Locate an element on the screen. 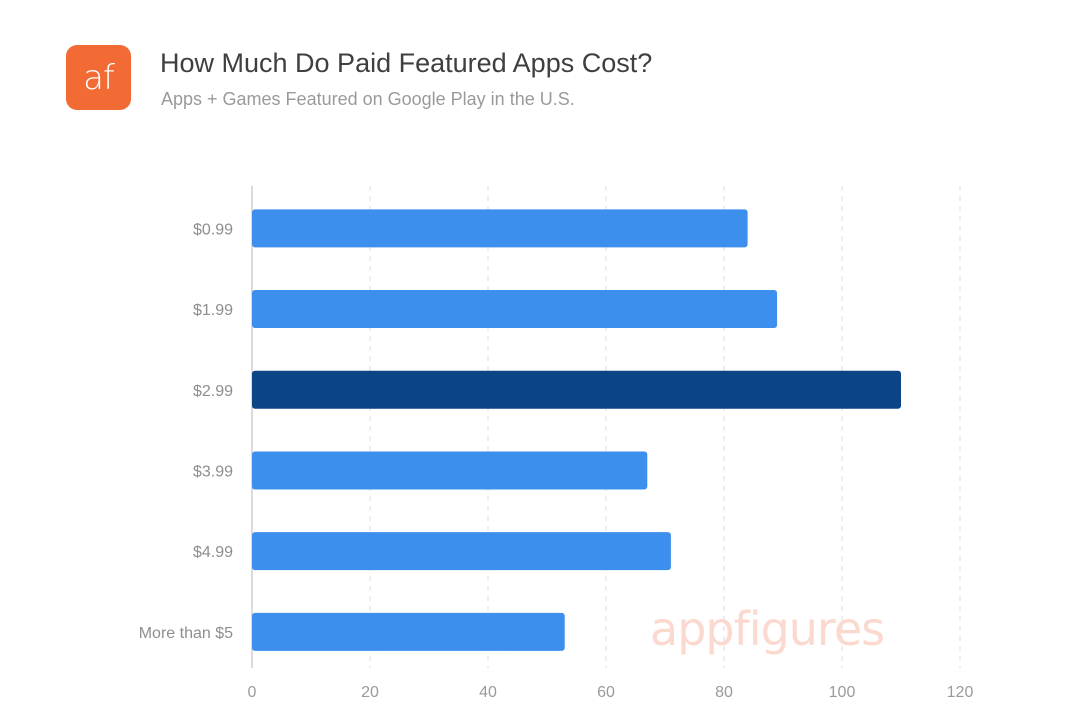  bar-$2.99 is located at coordinates (576, 389).